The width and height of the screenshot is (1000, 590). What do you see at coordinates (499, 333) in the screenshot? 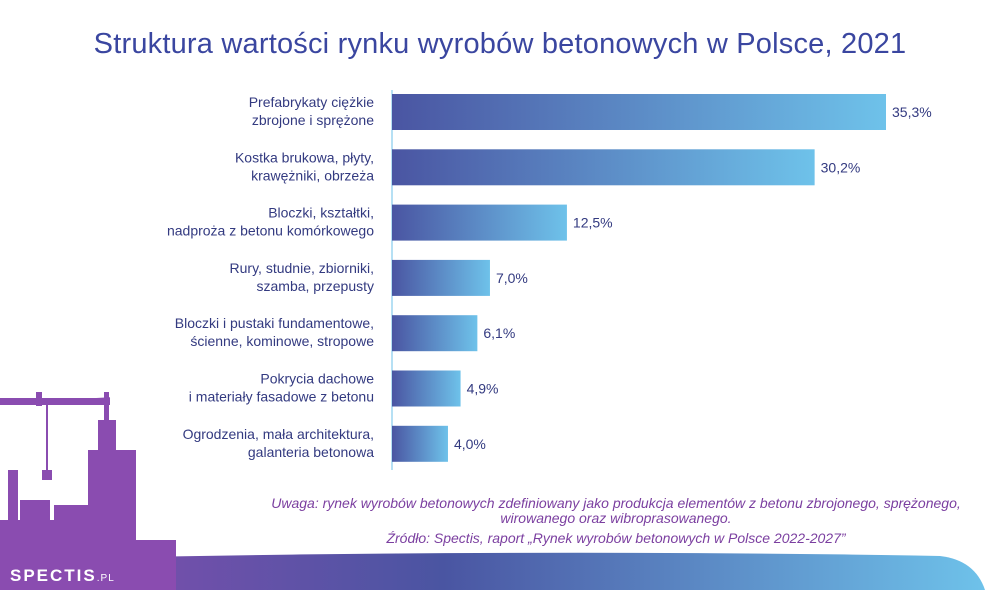
I see `data-label: 6,1%` at bounding box center [499, 333].